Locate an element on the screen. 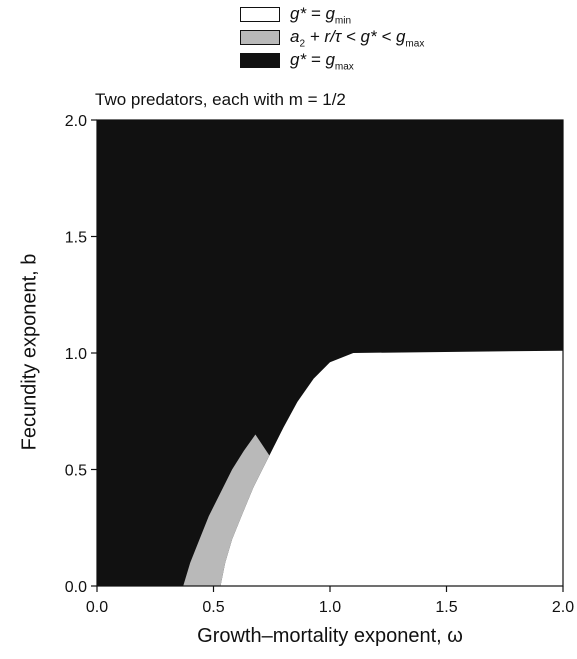  legend-label-gmin: g* = gmin is located at coordinates (321, 15).